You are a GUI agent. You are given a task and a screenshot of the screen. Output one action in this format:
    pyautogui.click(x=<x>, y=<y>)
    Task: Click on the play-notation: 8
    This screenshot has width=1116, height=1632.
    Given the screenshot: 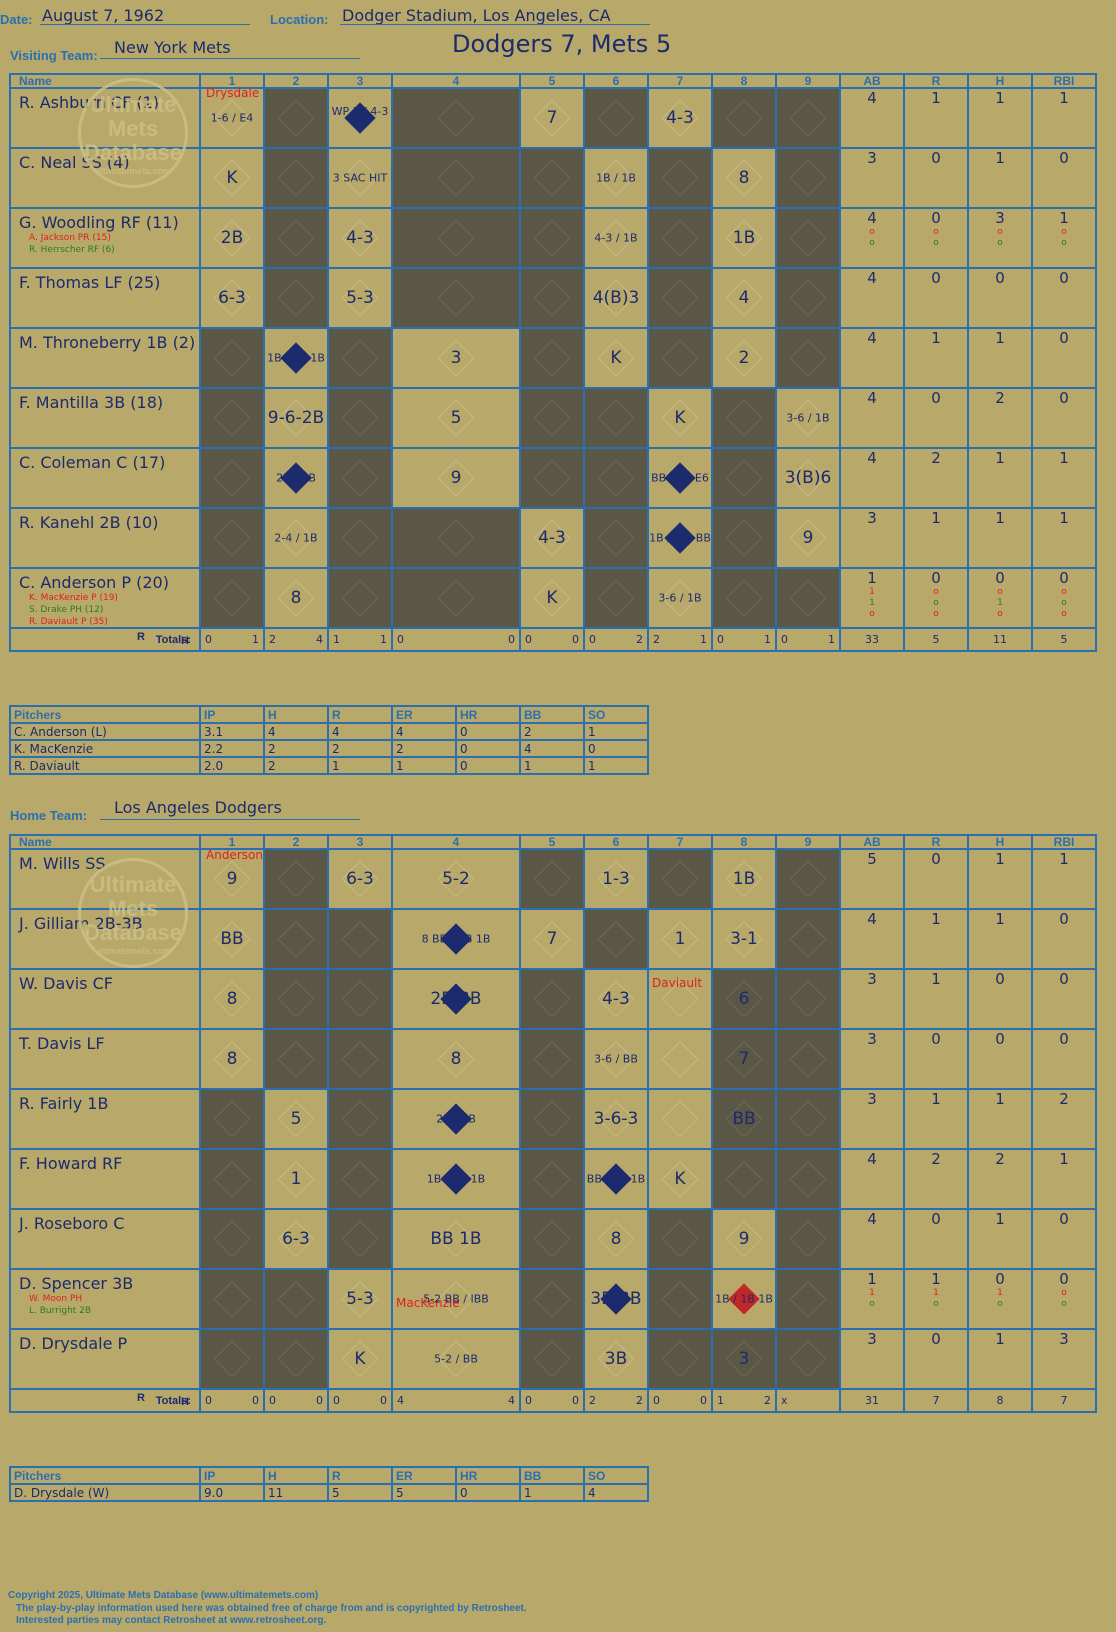 What is the action you would take?
    pyautogui.click(x=296, y=598)
    